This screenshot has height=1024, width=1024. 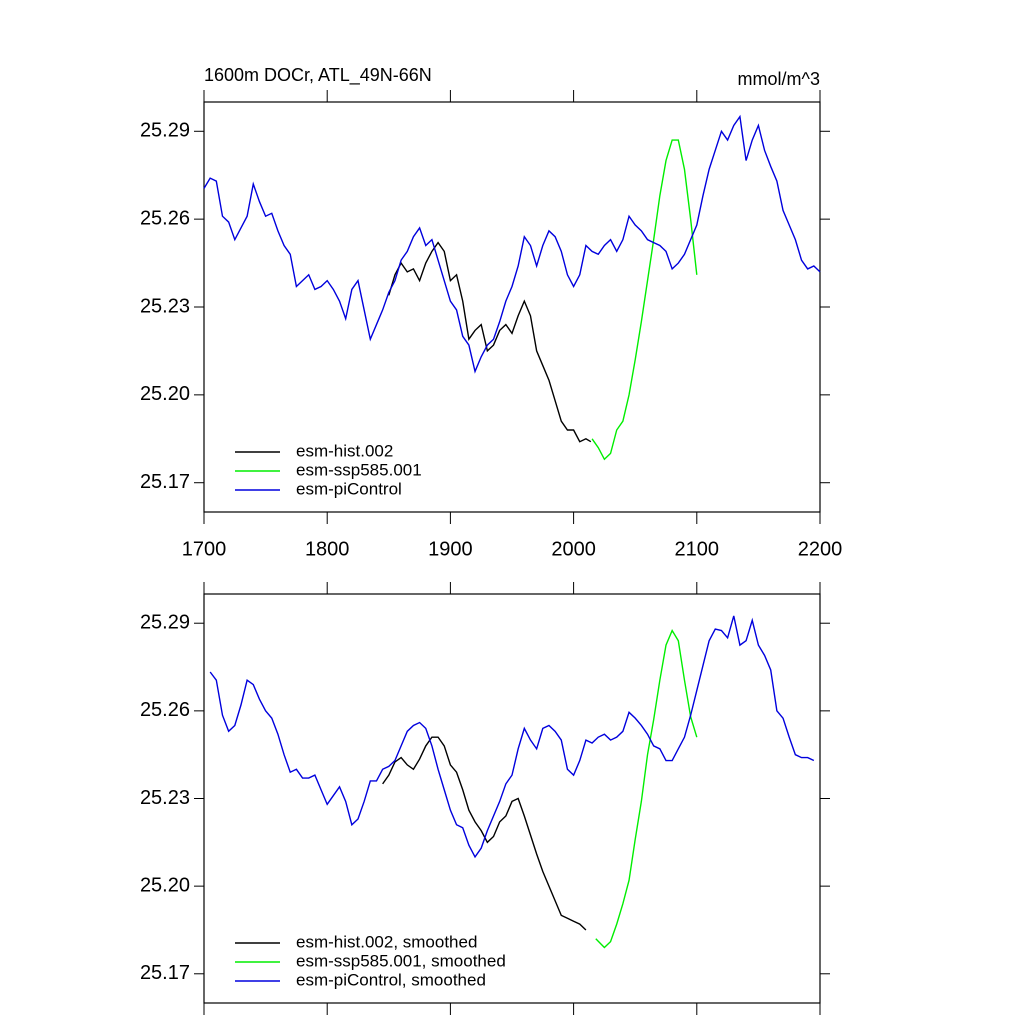 What do you see at coordinates (779, 79) in the screenshot?
I see `units-label: mmol/m^3` at bounding box center [779, 79].